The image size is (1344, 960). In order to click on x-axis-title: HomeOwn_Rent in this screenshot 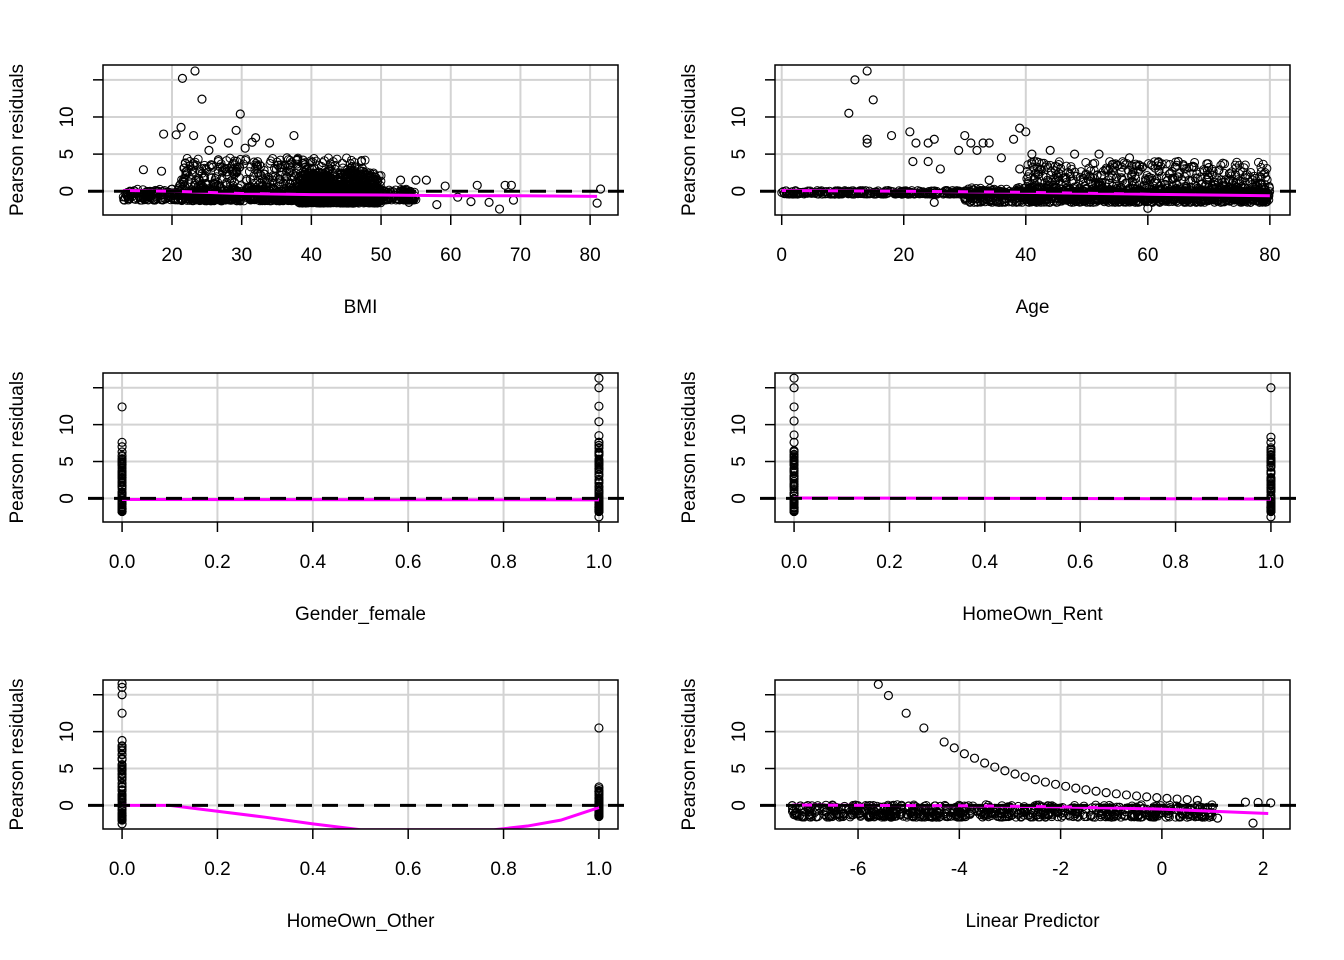, I will do `click(1032, 614)`.